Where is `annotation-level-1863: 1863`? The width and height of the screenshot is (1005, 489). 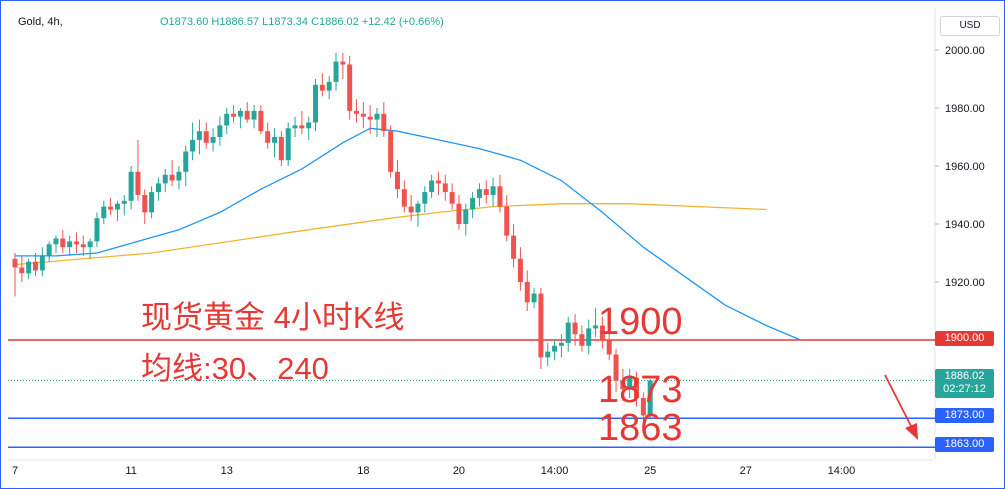
annotation-level-1863: 1863 is located at coordinates (640, 428).